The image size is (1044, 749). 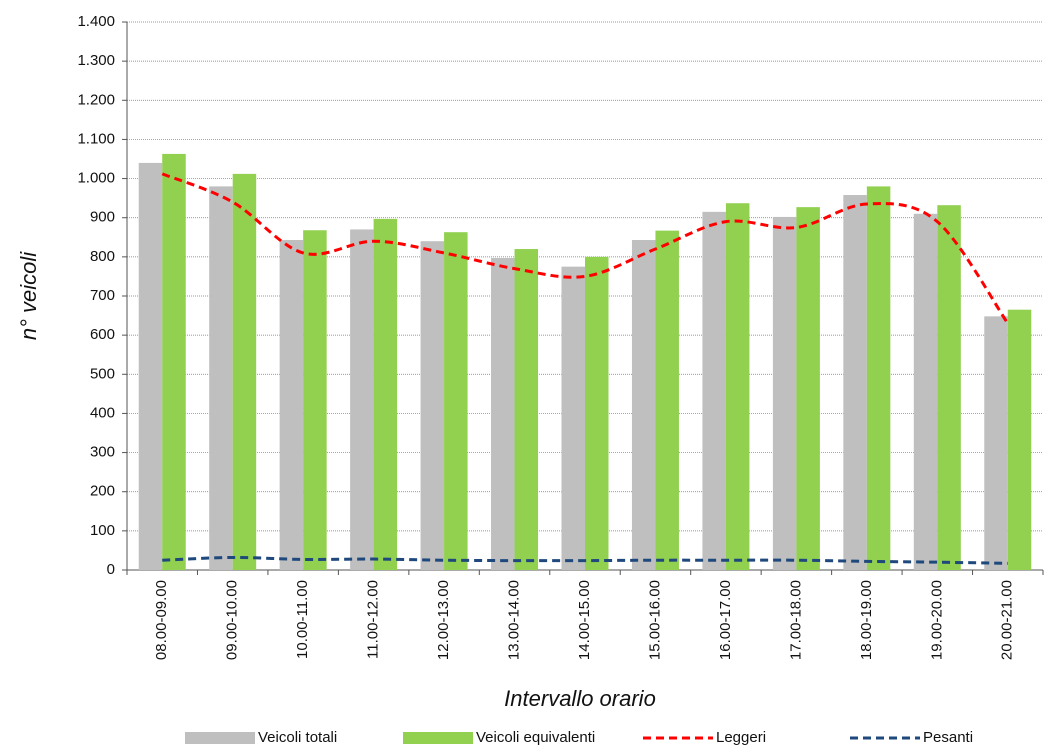 What do you see at coordinates (725, 620) in the screenshot?
I see `x-tick-label: 16.00-17.00` at bounding box center [725, 620].